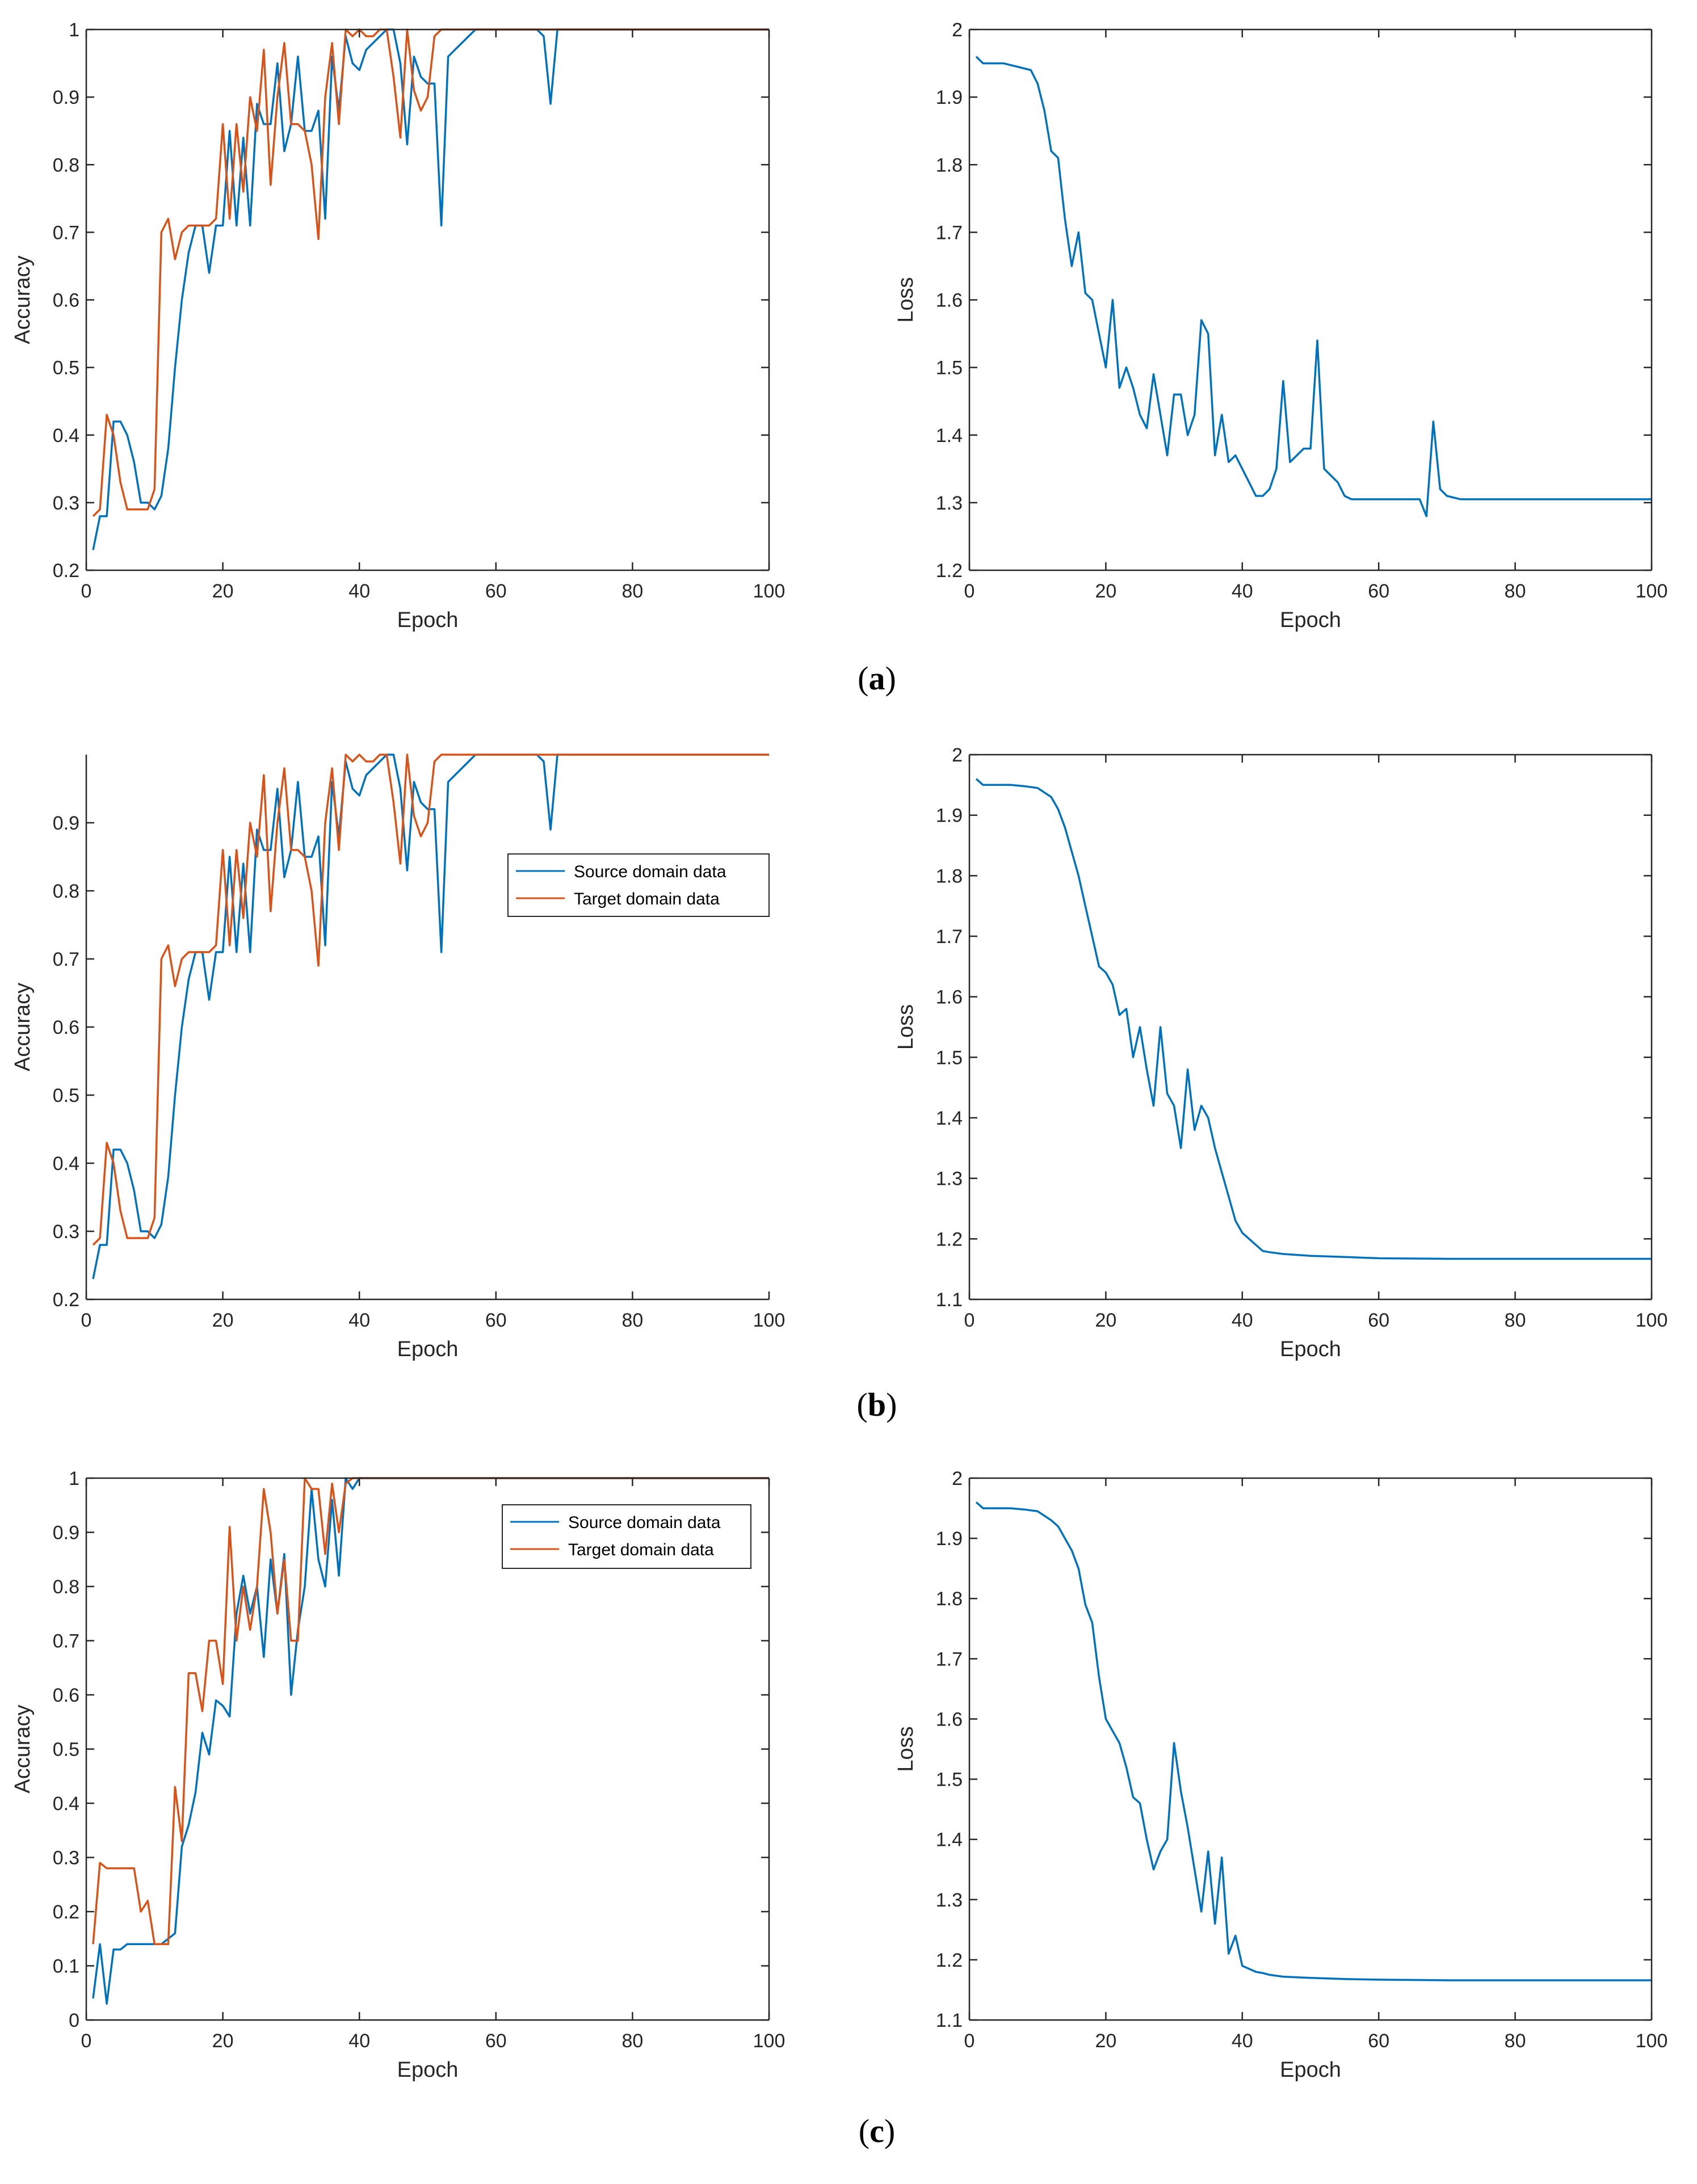 The width and height of the screenshot is (1697, 2184). I want to click on series-line-source-domain-data, so click(430, 1741).